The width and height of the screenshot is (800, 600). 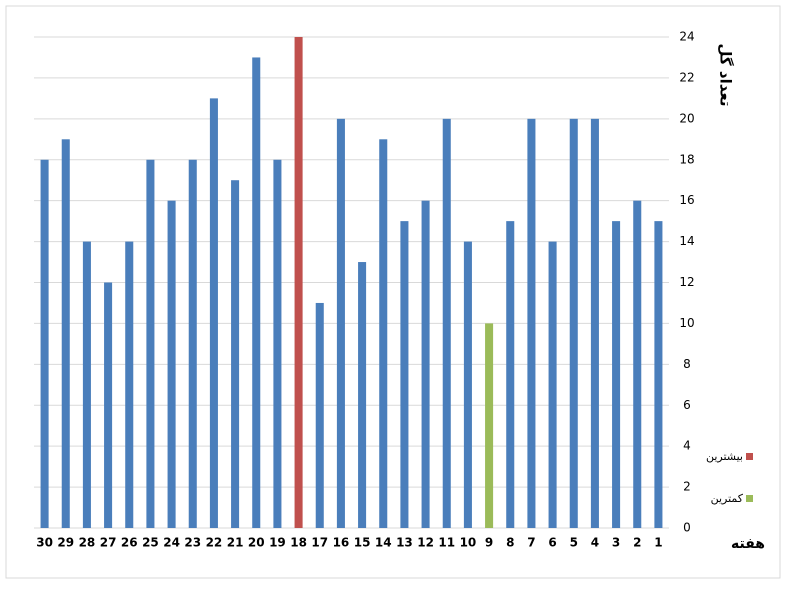 What do you see at coordinates (727, 498) in the screenshot?
I see `legend-label: کمترین` at bounding box center [727, 498].